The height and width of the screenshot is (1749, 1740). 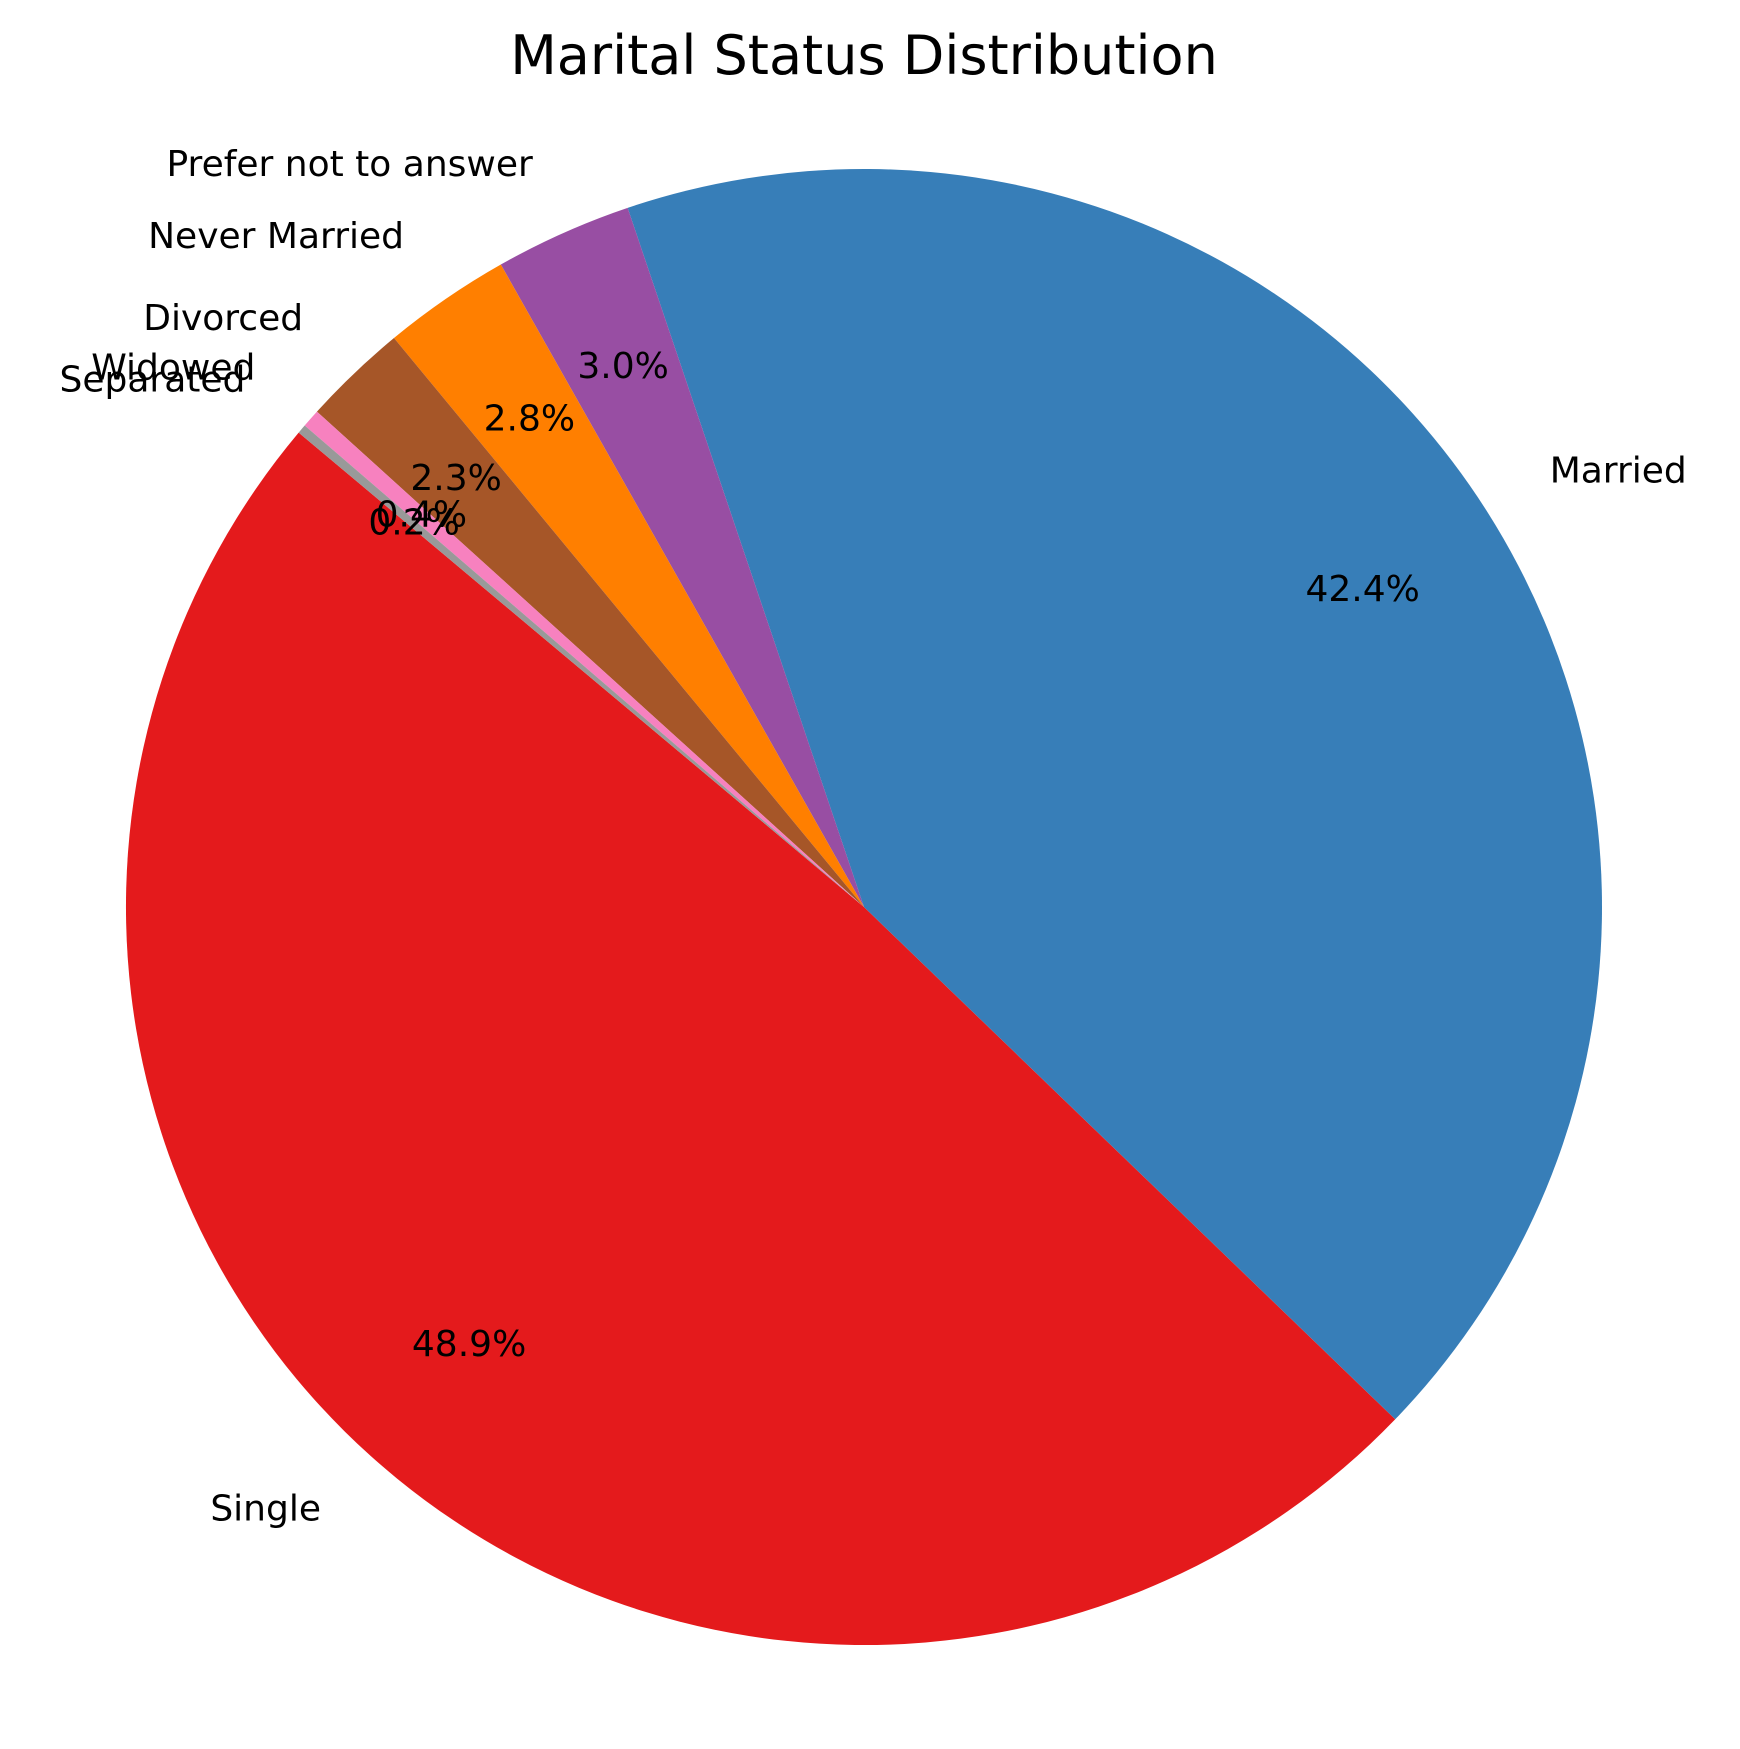 What do you see at coordinates (349, 164) in the screenshot?
I see `slice-label-prefer-not-to-answer: Prefer not to answer` at bounding box center [349, 164].